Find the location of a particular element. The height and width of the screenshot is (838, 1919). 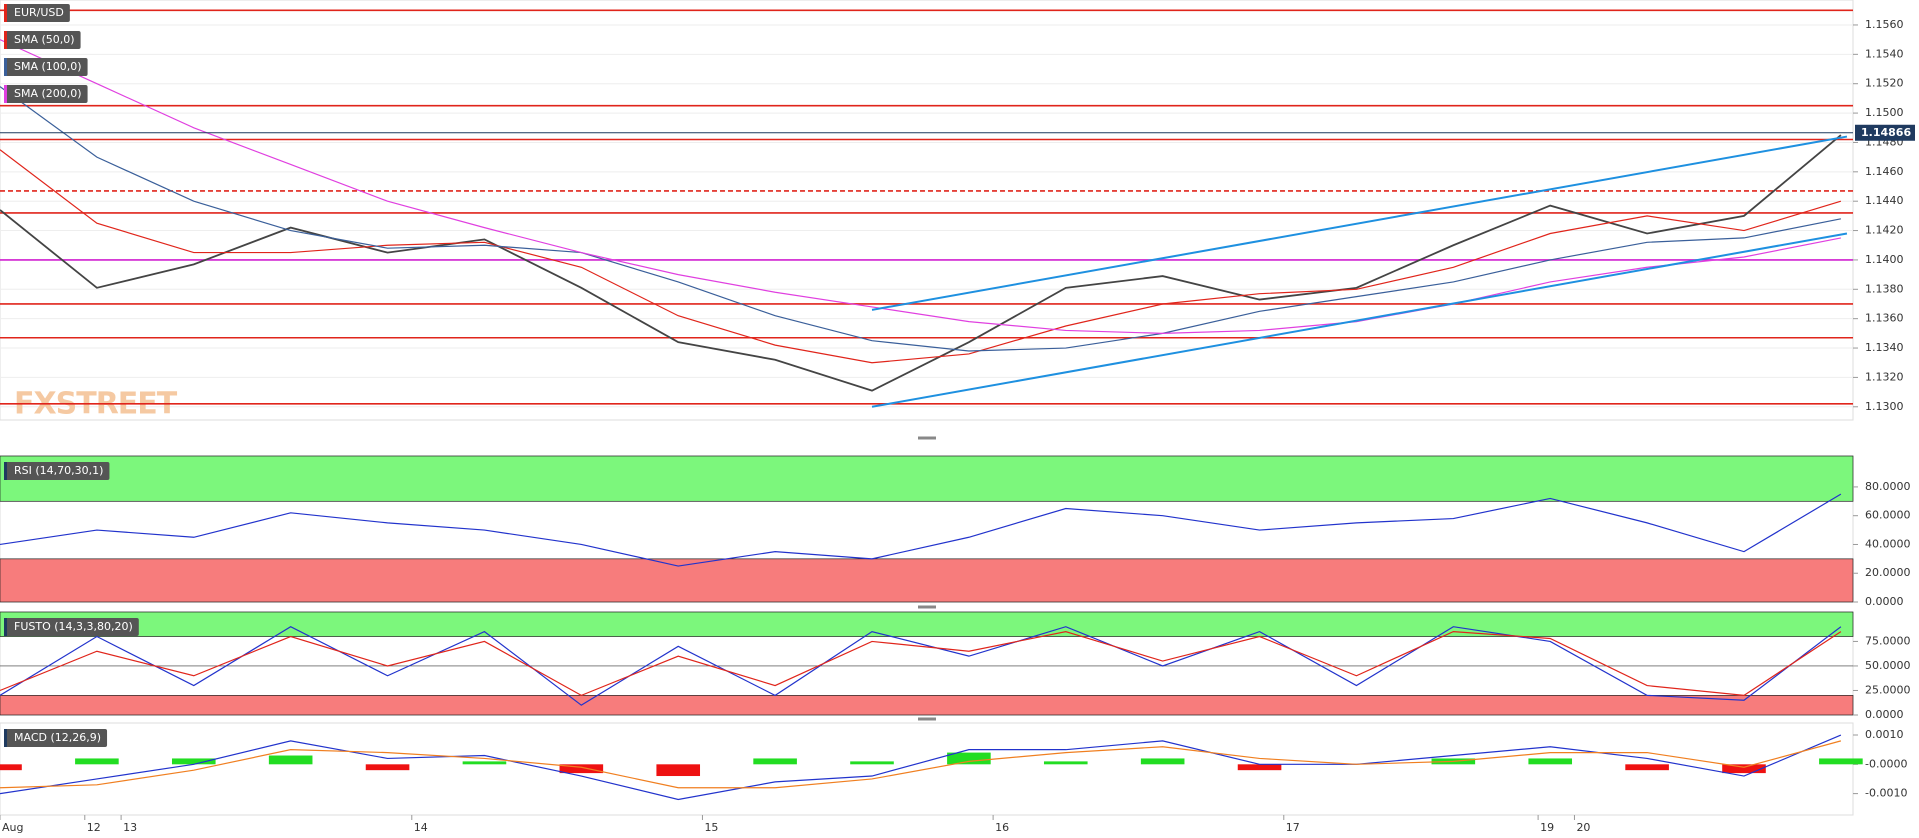

y-tick-label: 1.1320 is located at coordinates (1884, 376).